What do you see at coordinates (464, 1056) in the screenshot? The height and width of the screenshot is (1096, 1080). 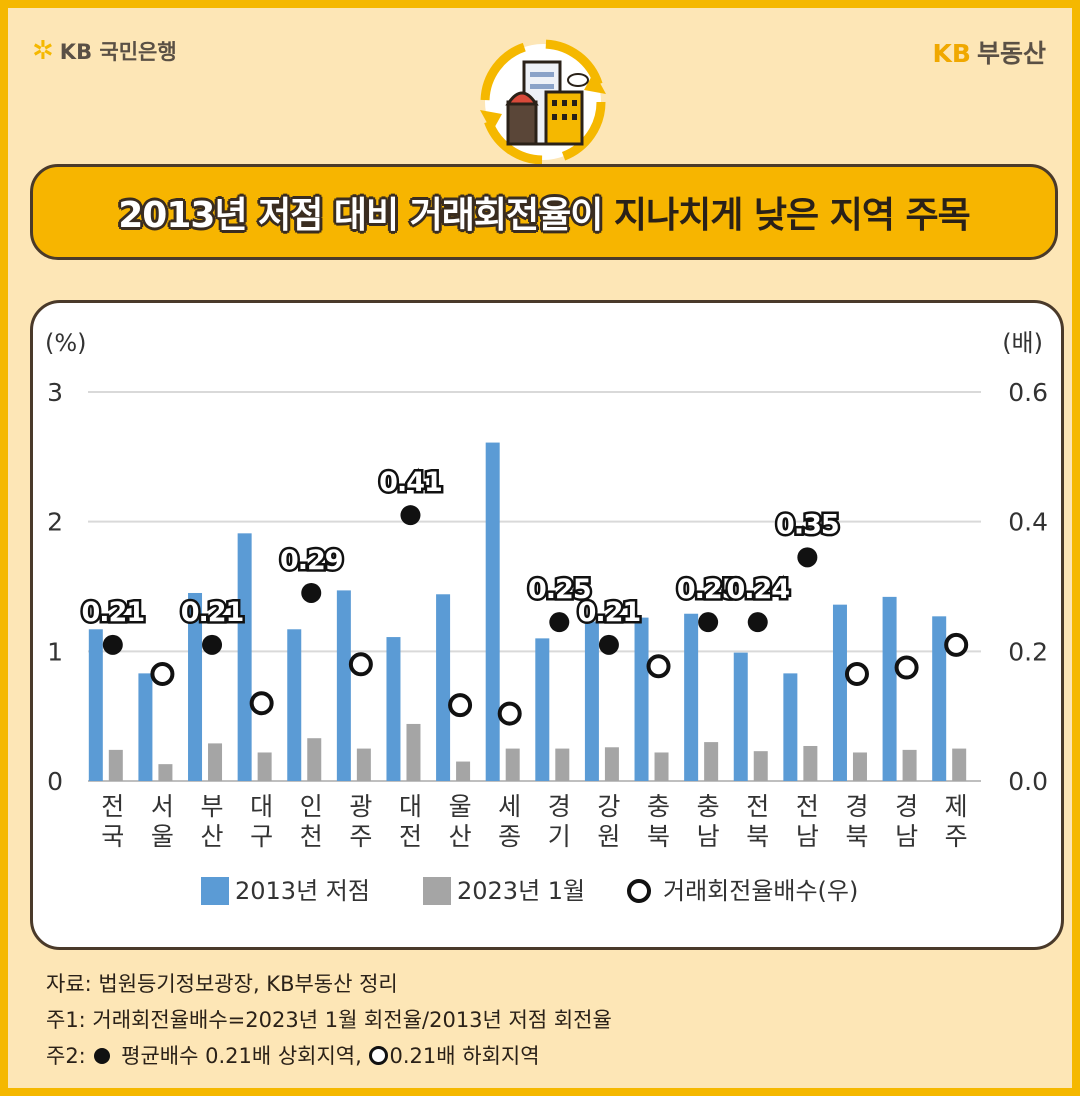 I see `note-2-hollow: 0.21배 하회지역` at bounding box center [464, 1056].